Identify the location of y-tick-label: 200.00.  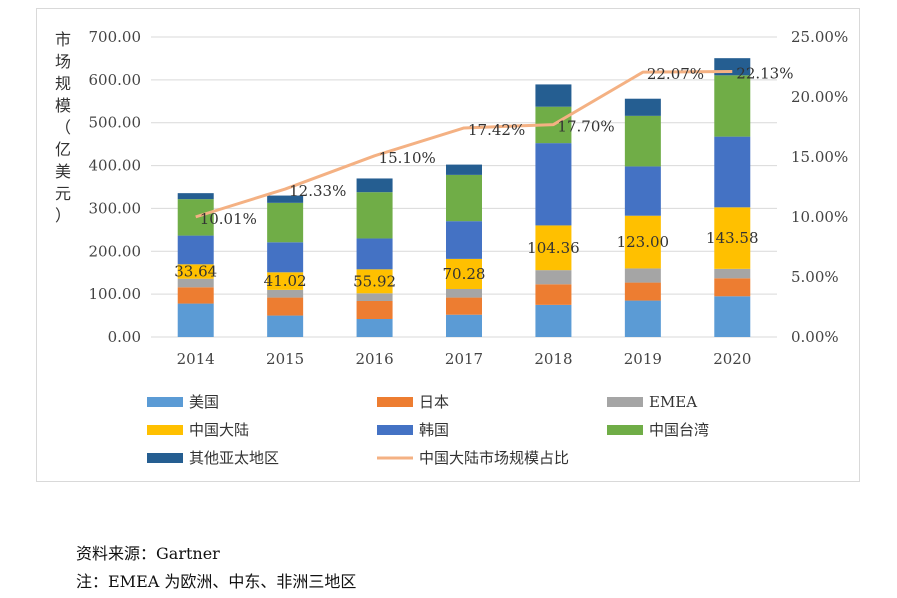
(115, 251).